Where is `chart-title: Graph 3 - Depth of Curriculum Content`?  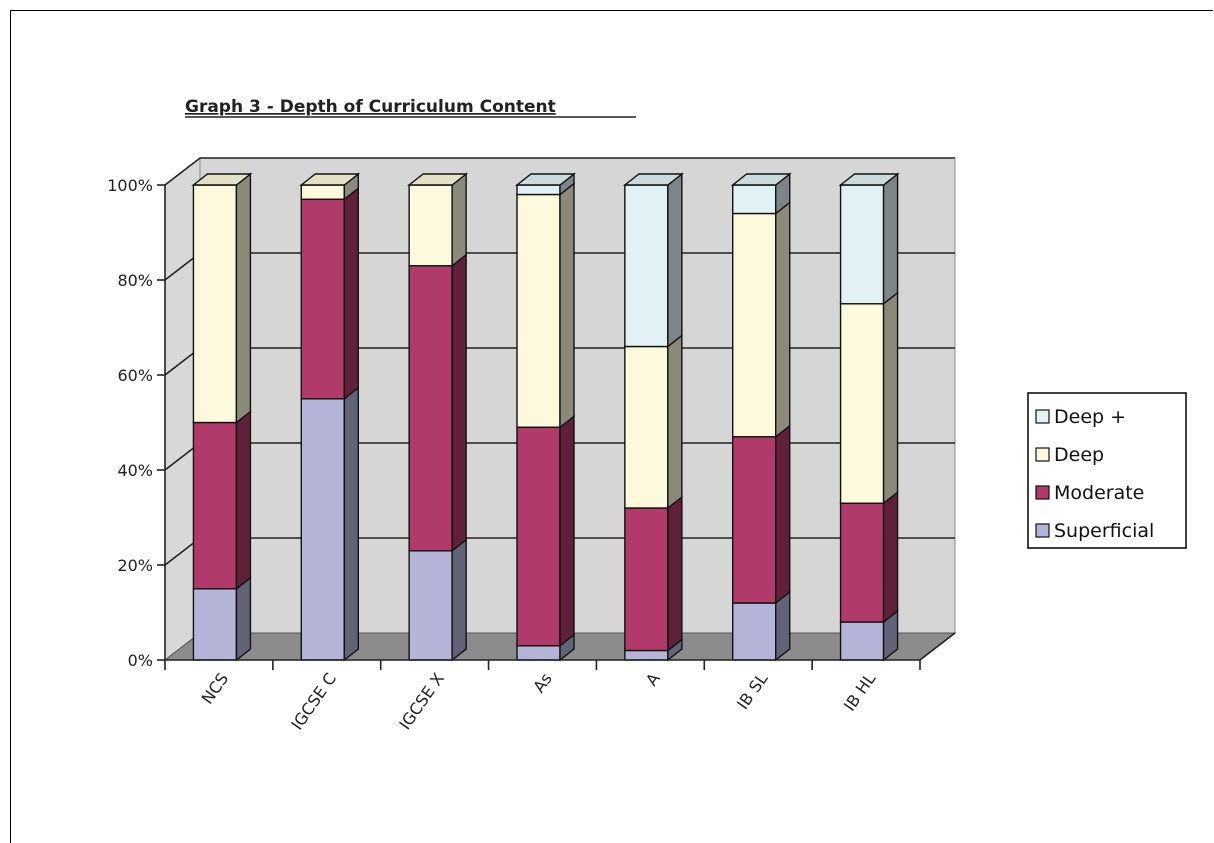 chart-title: Graph 3 - Depth of Curriculum Content is located at coordinates (370, 107).